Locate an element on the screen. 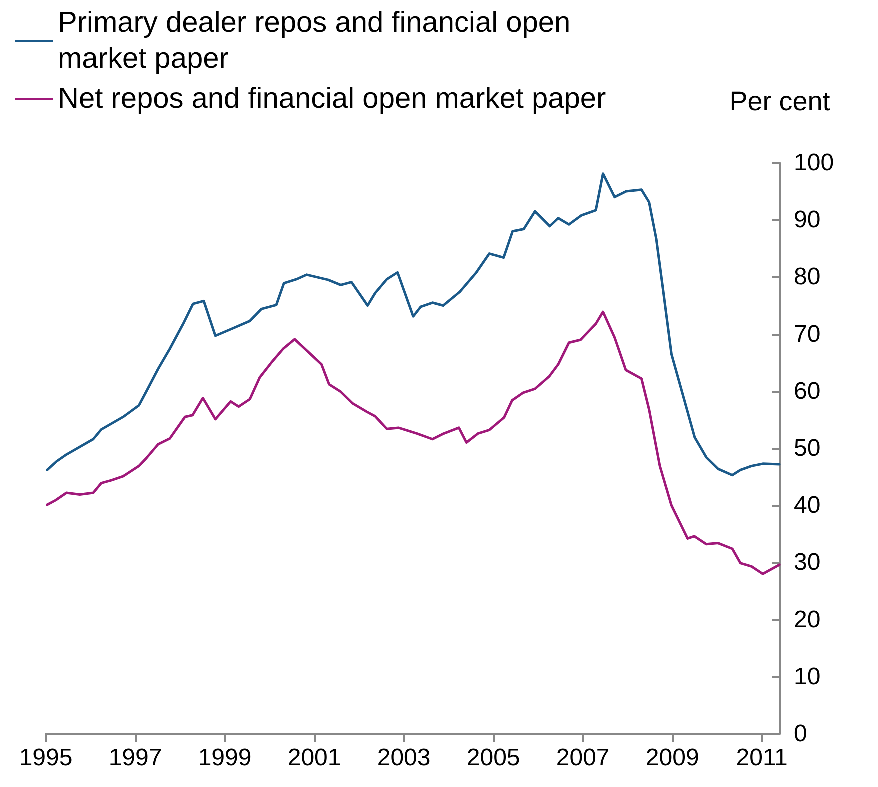 The width and height of the screenshot is (878, 787). x-tick-label: 2001 is located at coordinates (315, 758).